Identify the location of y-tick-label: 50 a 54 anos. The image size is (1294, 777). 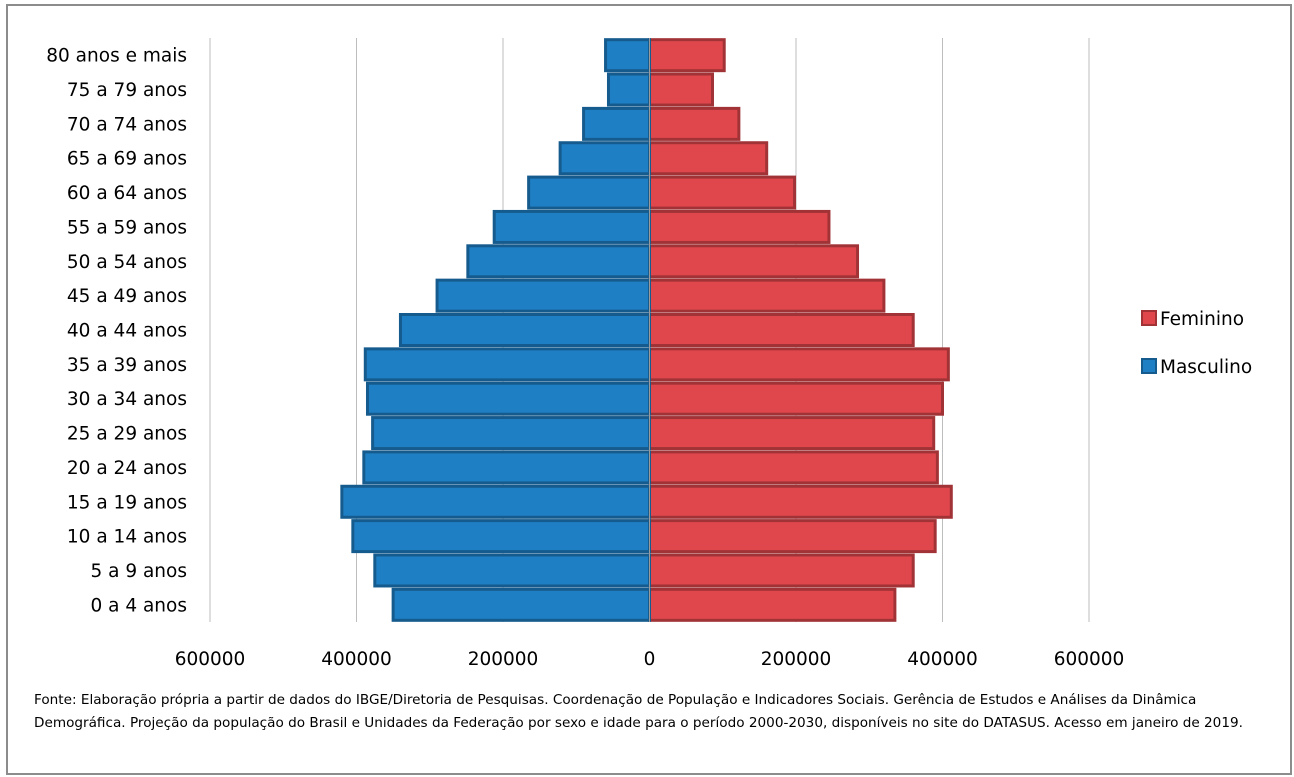
(127, 262).